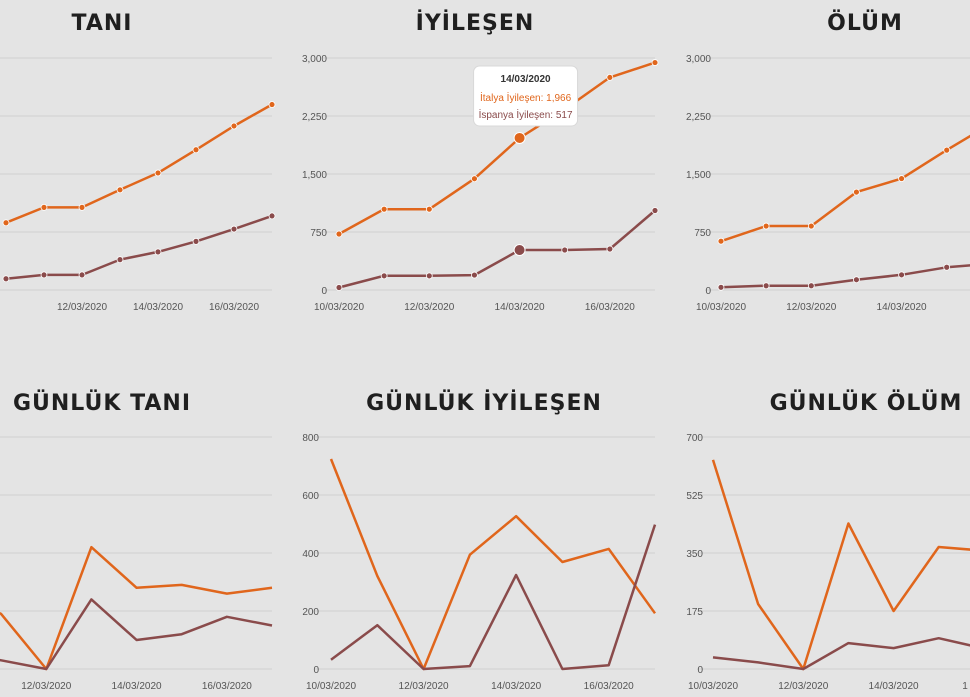 The width and height of the screenshot is (970, 697). I want to click on y-tick-label: 350, so click(694, 554).